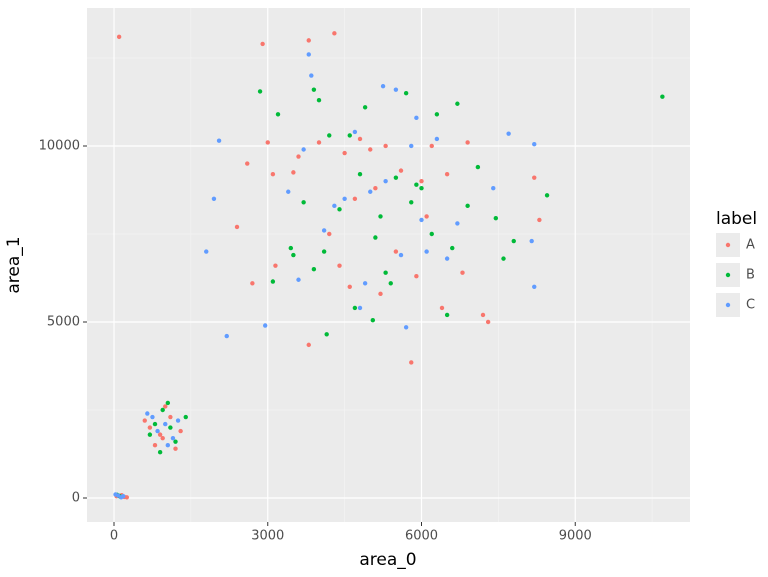  What do you see at coordinates (421, 536) in the screenshot?
I see `x-tick-label: 6000` at bounding box center [421, 536].